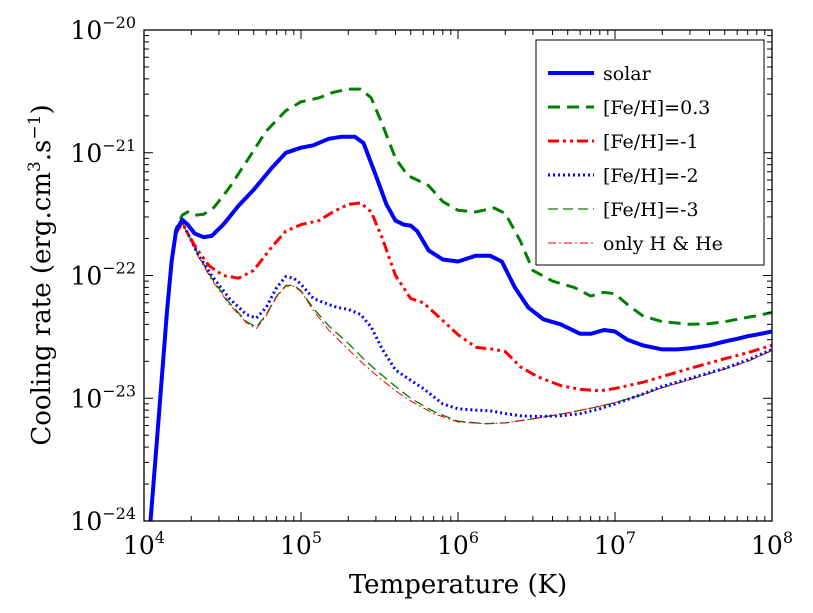 This screenshot has height=613, width=813. What do you see at coordinates (301, 544) in the screenshot?
I see `x-tick-label: 10⁵` at bounding box center [301, 544].